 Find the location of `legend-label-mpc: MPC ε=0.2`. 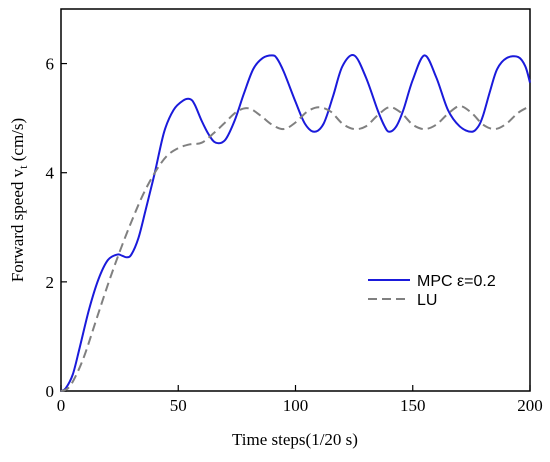

legend-label-mpc: MPC ε=0.2 is located at coordinates (456, 281).